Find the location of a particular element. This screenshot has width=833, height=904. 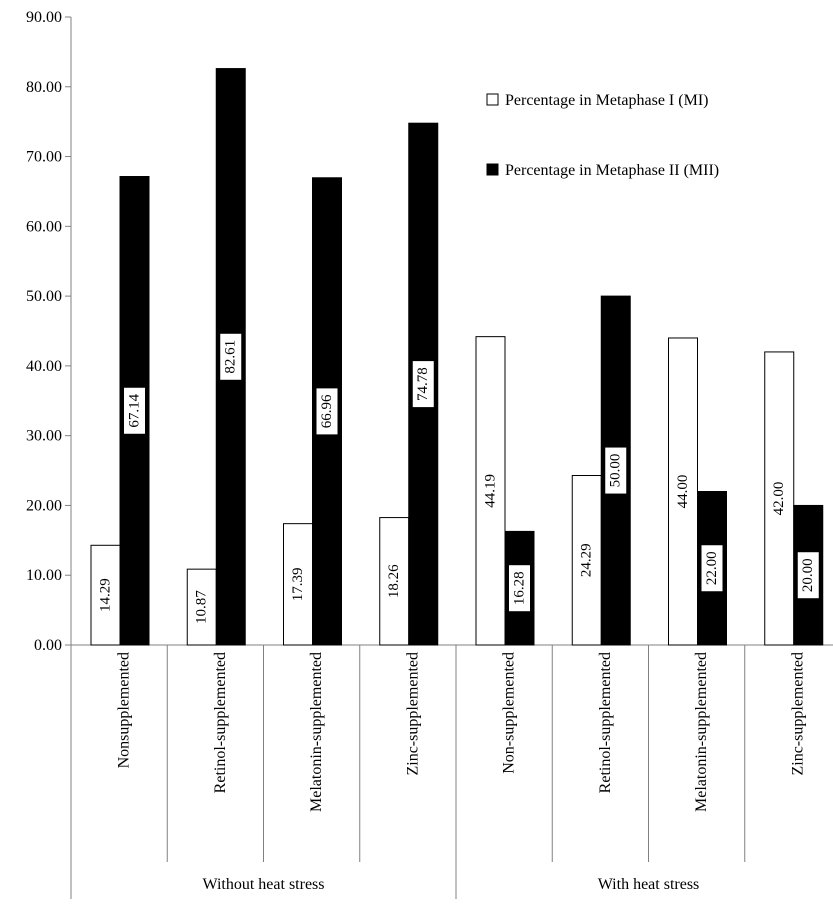

y-tick-label: 60.00 is located at coordinates (44, 226).